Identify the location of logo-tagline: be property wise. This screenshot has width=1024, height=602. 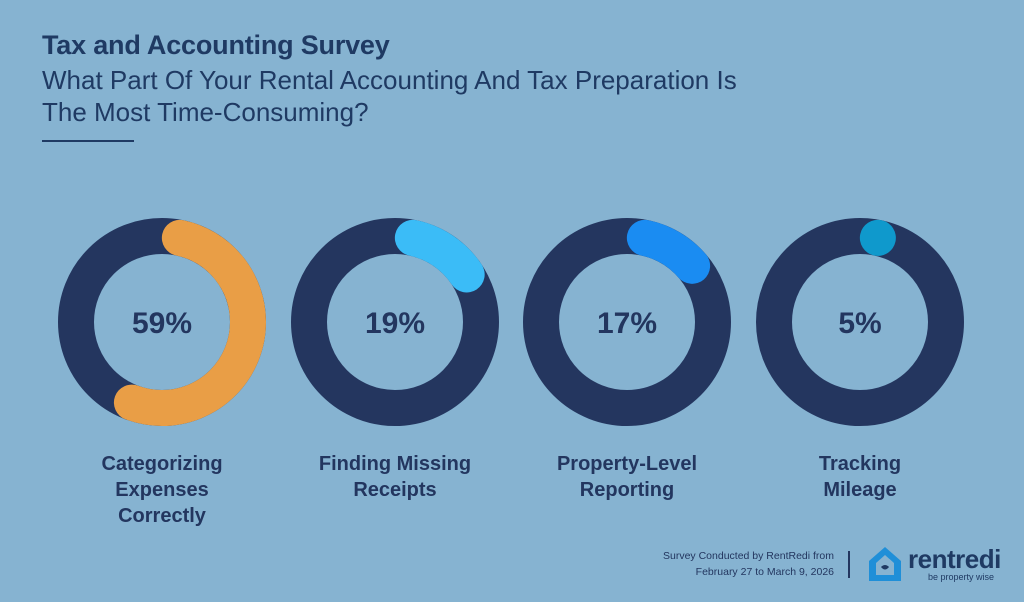
(961, 577).